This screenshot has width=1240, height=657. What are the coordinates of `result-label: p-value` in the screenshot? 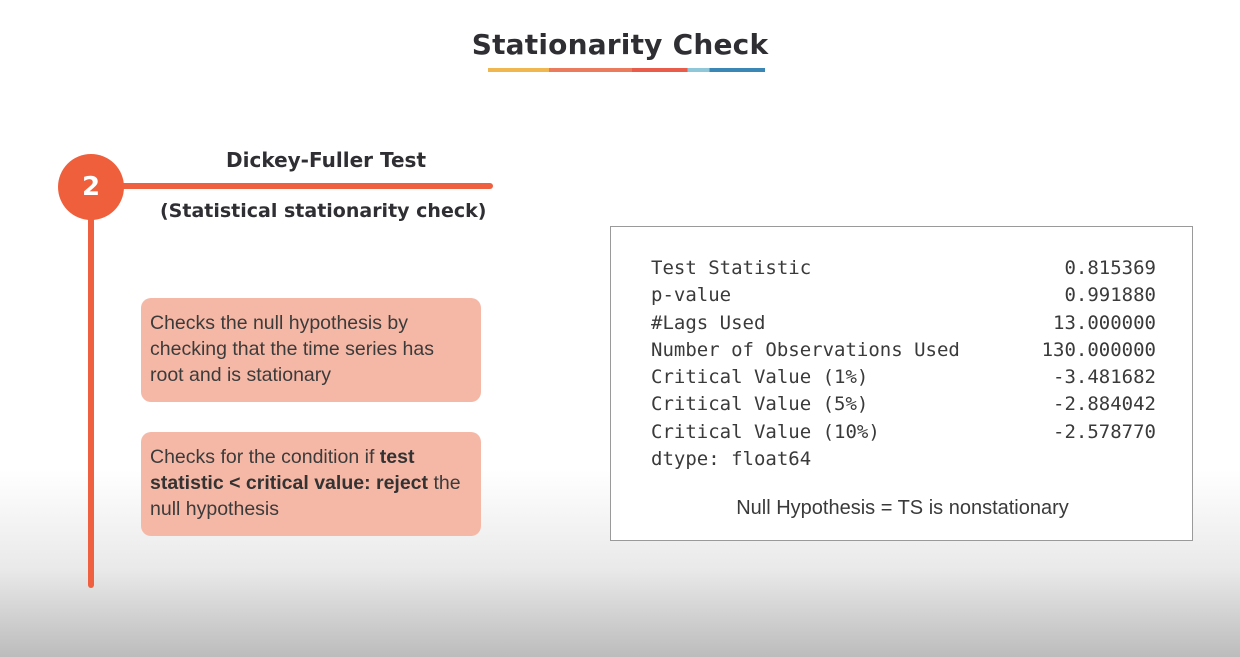 It's located at (691, 295).